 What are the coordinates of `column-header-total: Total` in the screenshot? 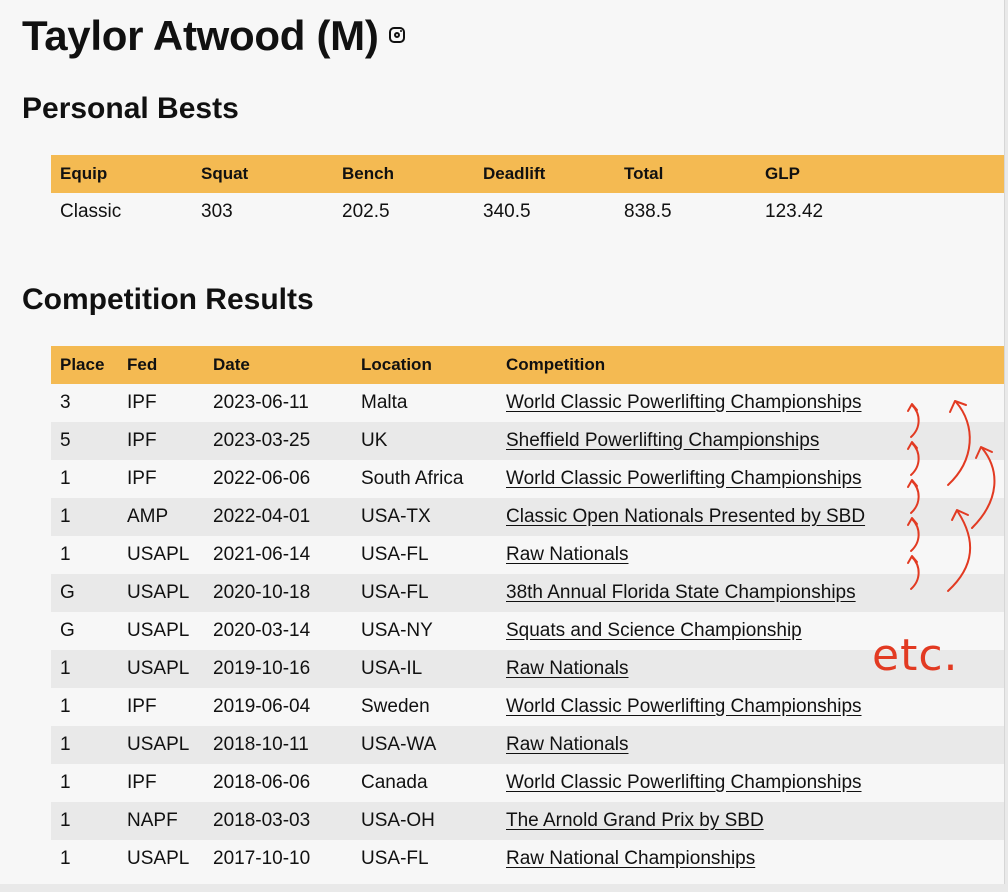 It's located at (685, 174).